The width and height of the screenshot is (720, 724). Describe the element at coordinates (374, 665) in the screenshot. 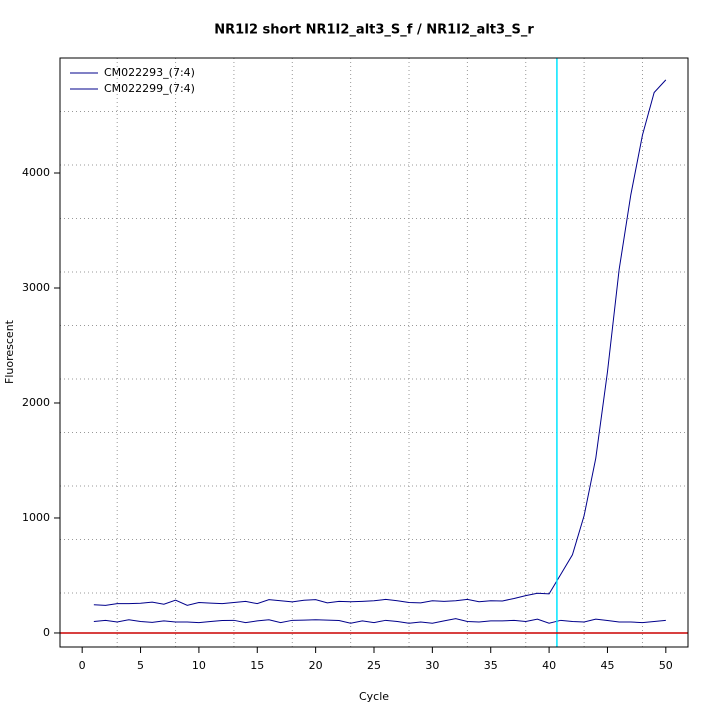

I see `x-tick-label: 25` at that location.